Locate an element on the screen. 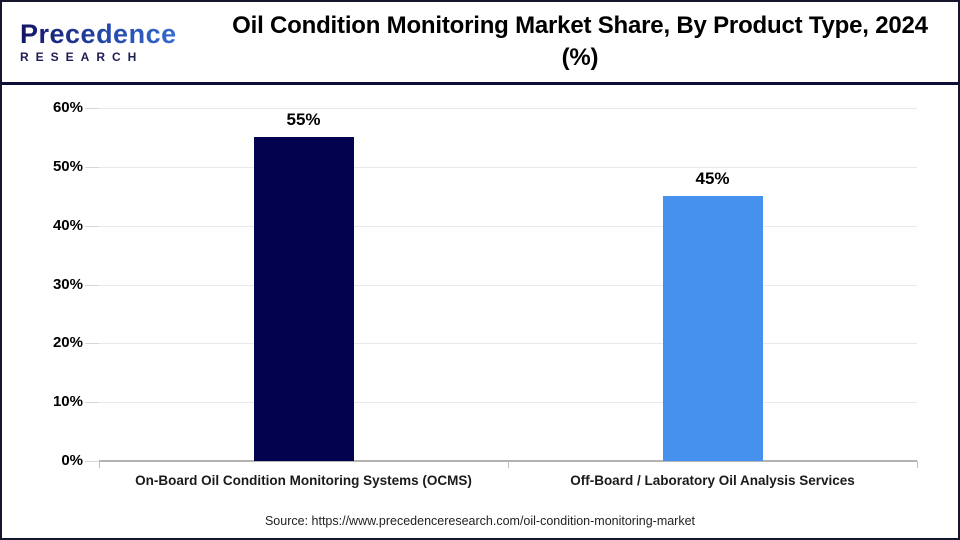 Image resolution: width=960 pixels, height=540 pixels. y-axis-label: 40% is located at coordinates (67, 225).